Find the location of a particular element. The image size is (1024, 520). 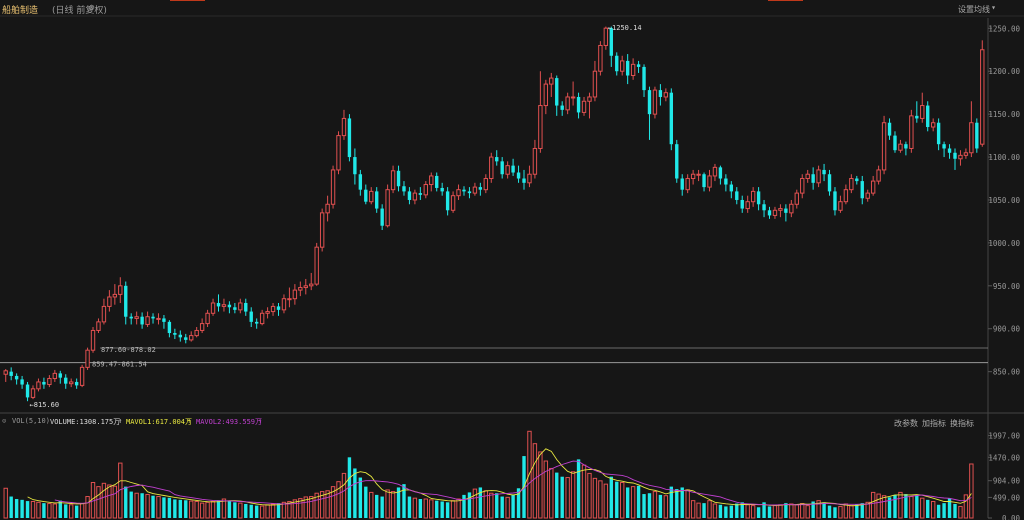

range-annotation: 877.60-878.02 is located at coordinates (128, 350).